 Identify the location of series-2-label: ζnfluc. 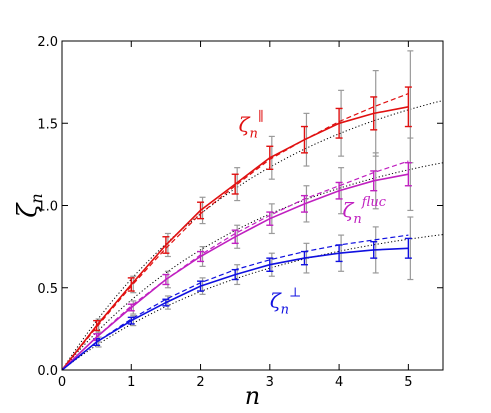
(365, 211).